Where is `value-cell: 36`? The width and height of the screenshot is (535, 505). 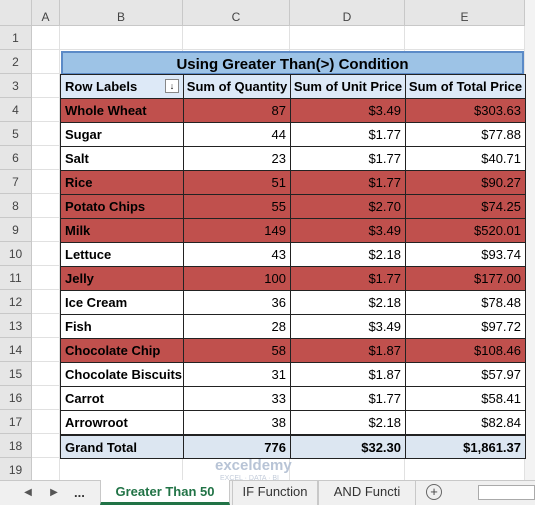
value-cell: 36 is located at coordinates (237, 302).